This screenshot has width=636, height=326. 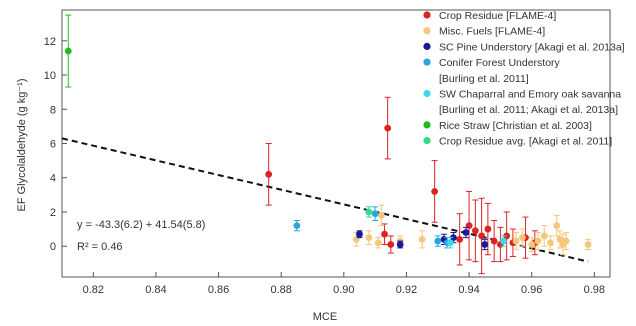 I want to click on x-tick-label: 0.94, so click(x=468, y=290).